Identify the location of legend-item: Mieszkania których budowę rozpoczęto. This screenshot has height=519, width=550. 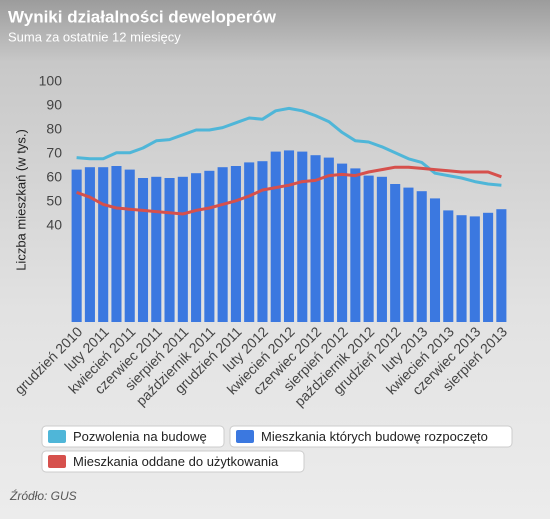
(371, 436).